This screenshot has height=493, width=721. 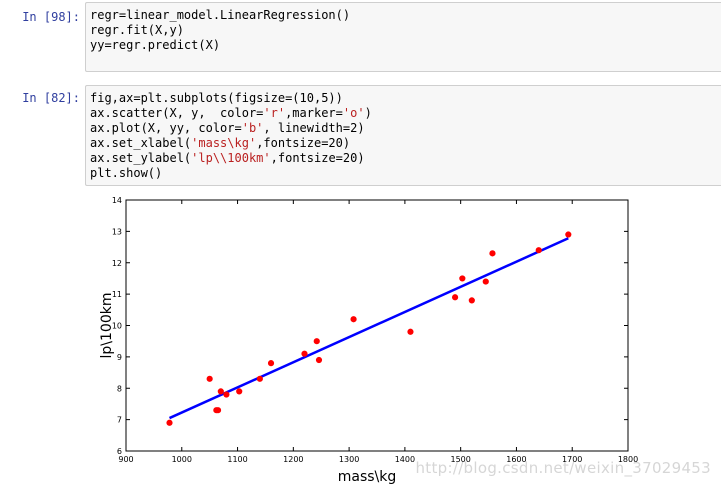 I want to click on code-token: regr=linear_model.LinearRegression(), so click(x=220, y=15).